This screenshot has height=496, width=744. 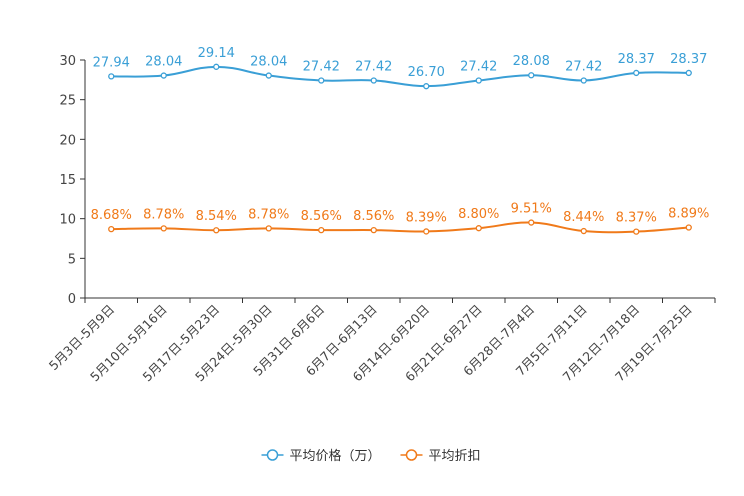 What do you see at coordinates (478, 214) in the screenshot?
I see `data-label: 8.80%` at bounding box center [478, 214].